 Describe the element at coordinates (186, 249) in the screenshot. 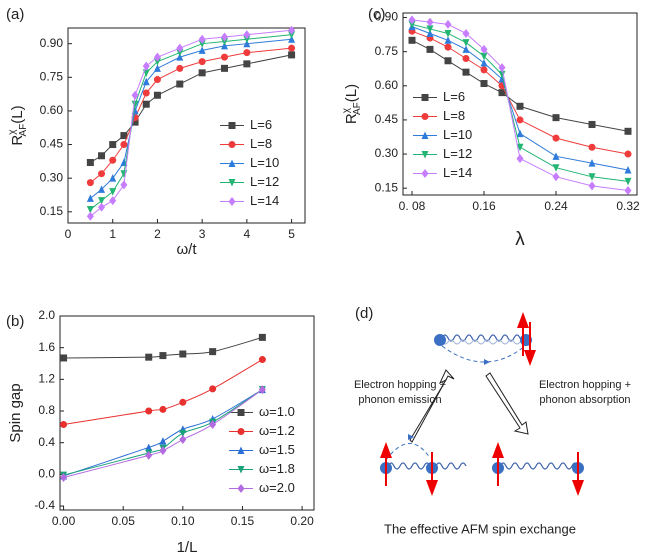

I see `x-axis-label: ω/t` at that location.